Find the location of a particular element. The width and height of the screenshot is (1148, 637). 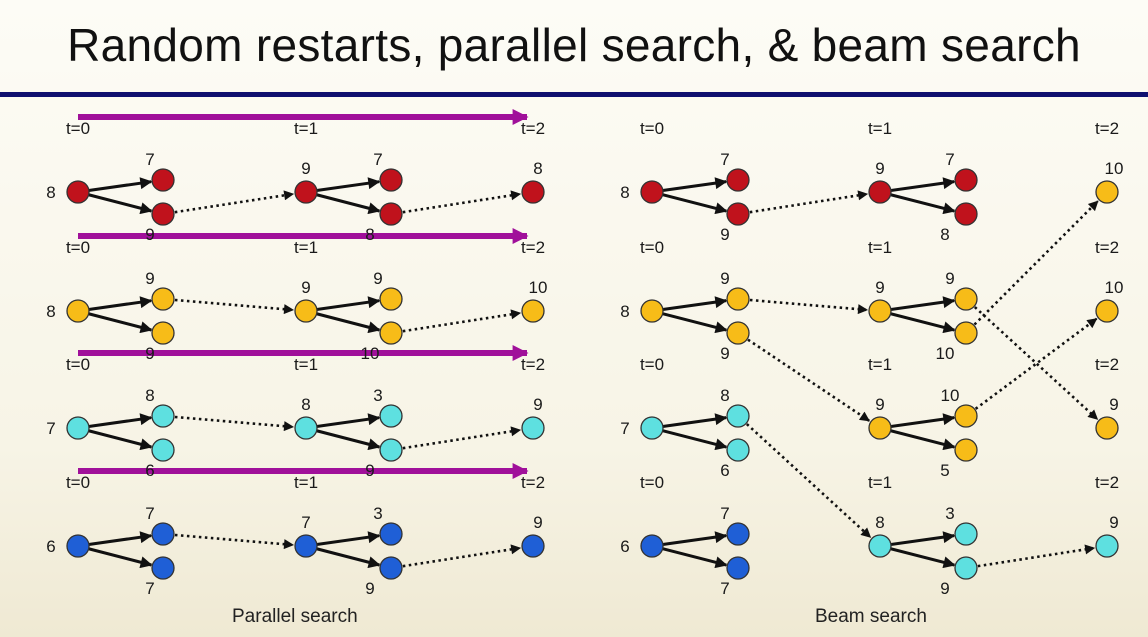

beam-node-value-2: 7 is located at coordinates (624, 428).